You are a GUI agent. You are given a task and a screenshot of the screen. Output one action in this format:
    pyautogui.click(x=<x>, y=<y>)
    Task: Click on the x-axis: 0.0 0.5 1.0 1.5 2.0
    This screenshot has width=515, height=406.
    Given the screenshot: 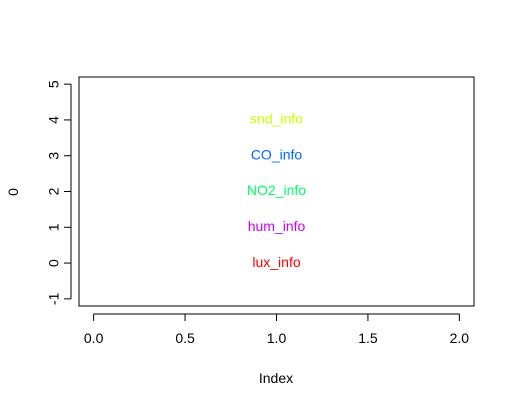 What is the action you would take?
    pyautogui.click(x=277, y=329)
    